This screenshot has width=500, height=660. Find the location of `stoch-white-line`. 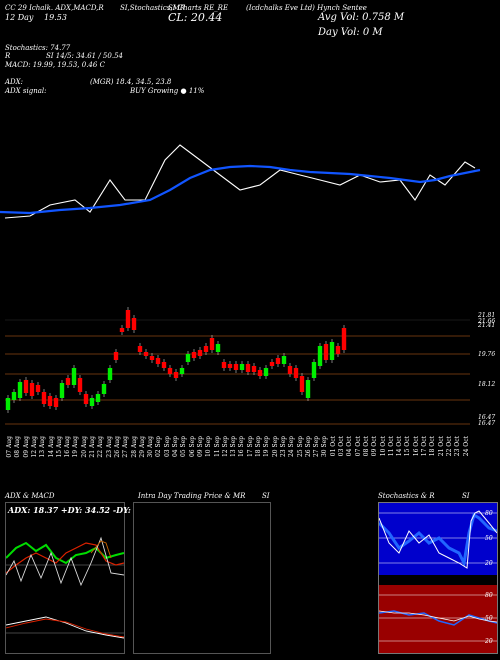

stoch-white-line is located at coordinates (438, 539).